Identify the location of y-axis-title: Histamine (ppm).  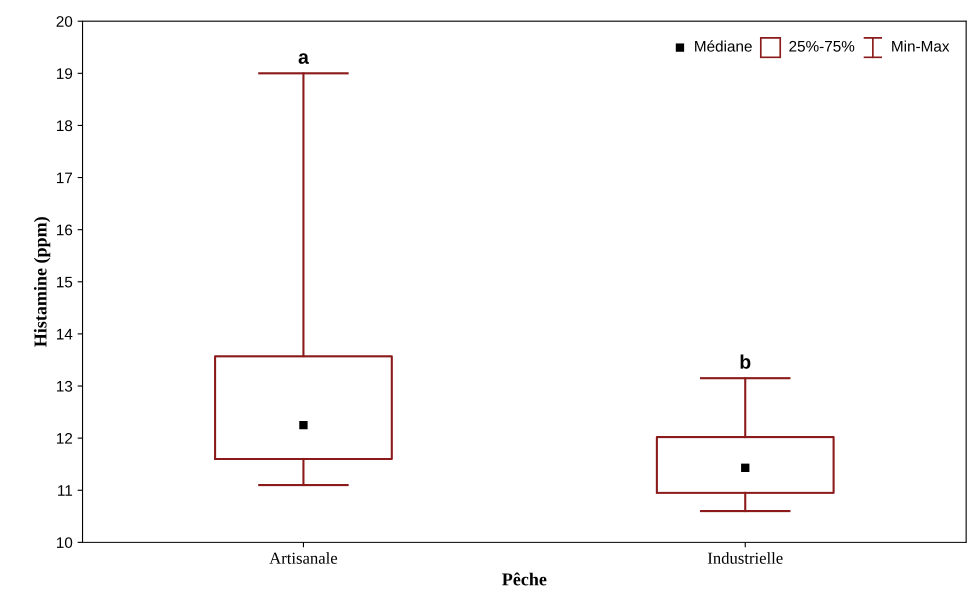
(42, 282).